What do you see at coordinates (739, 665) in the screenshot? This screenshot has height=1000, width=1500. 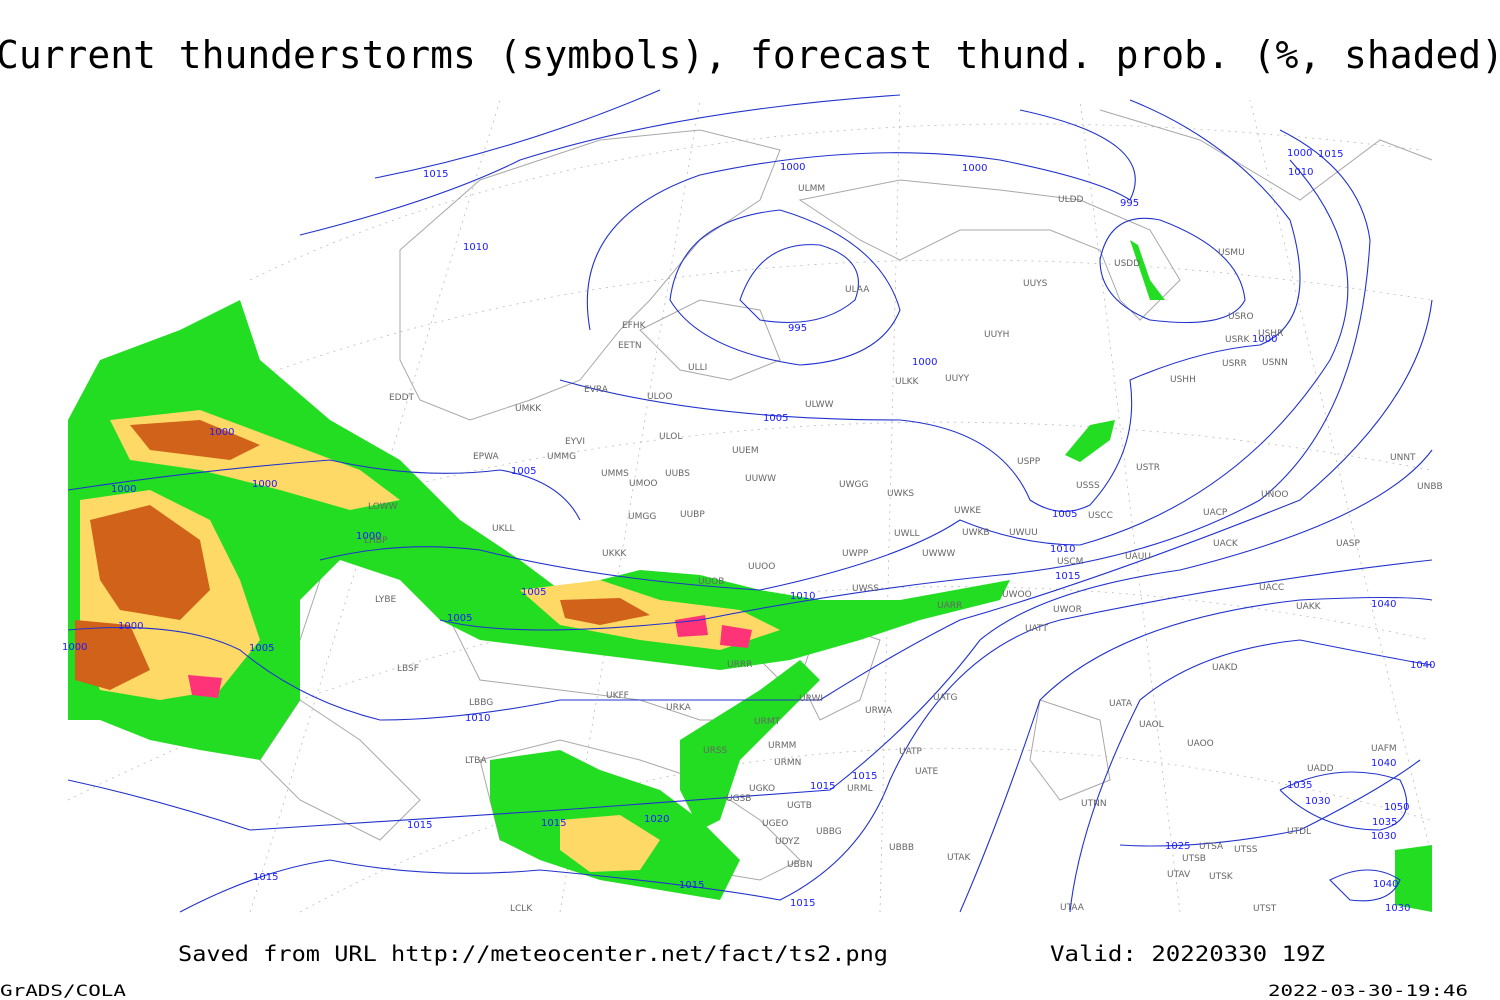 I see `station-label: URRR` at bounding box center [739, 665].